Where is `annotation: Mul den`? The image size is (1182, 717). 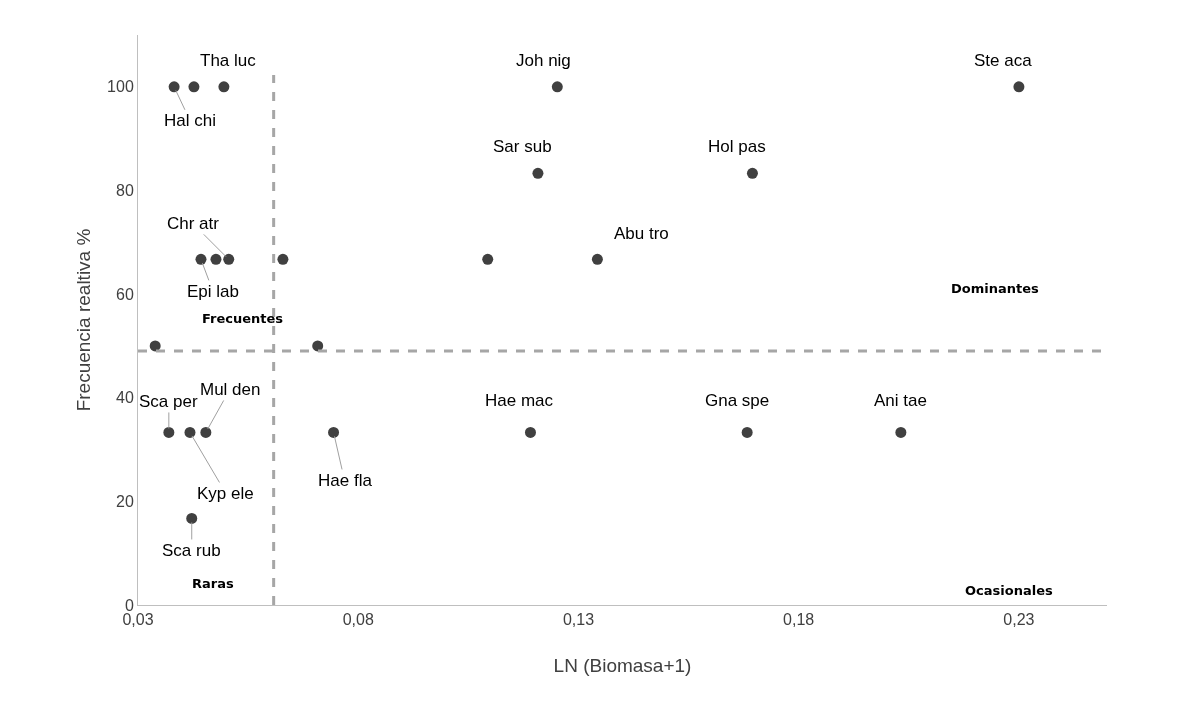 annotation: Mul den is located at coordinates (230, 389).